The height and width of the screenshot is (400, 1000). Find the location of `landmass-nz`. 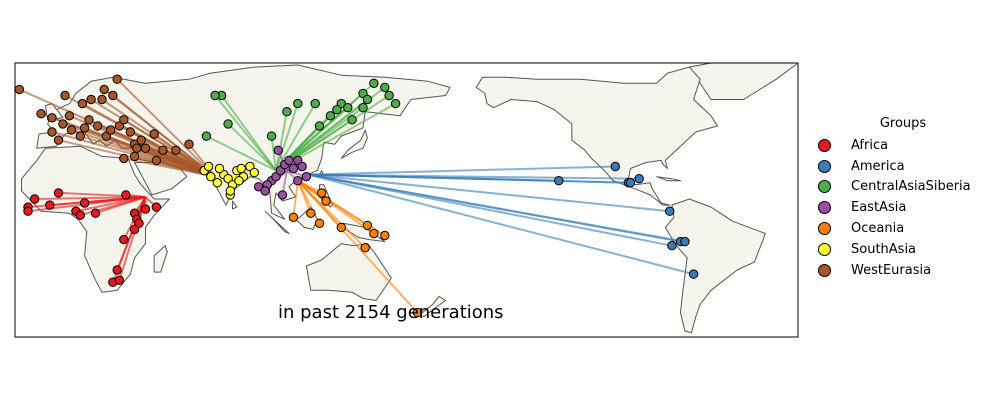

landmass-nz is located at coordinates (433, 306).